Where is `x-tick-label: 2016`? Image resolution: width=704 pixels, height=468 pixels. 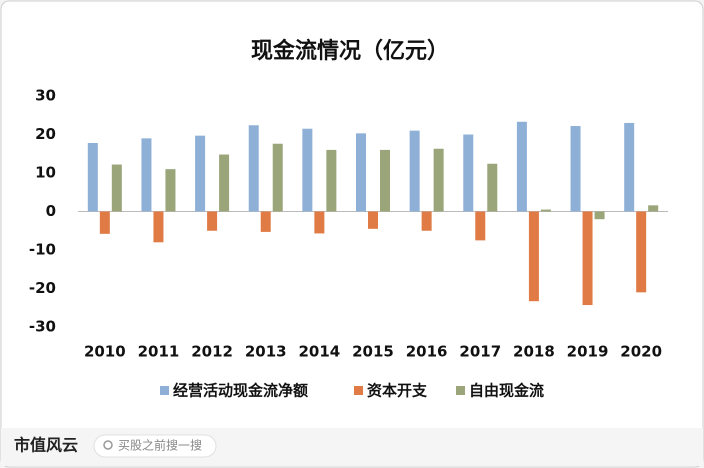
x-tick-label: 2016 is located at coordinates (427, 352).